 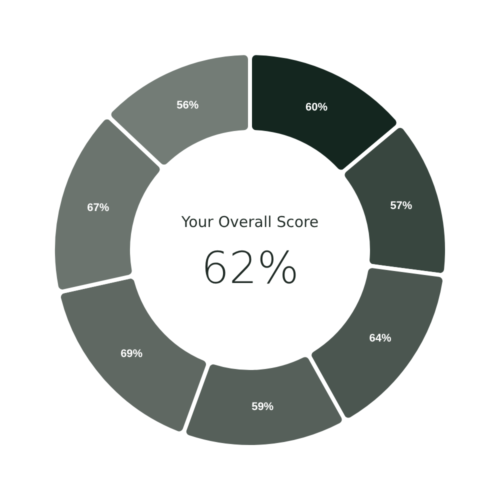 I want to click on text: 62%, so click(x=250, y=268).